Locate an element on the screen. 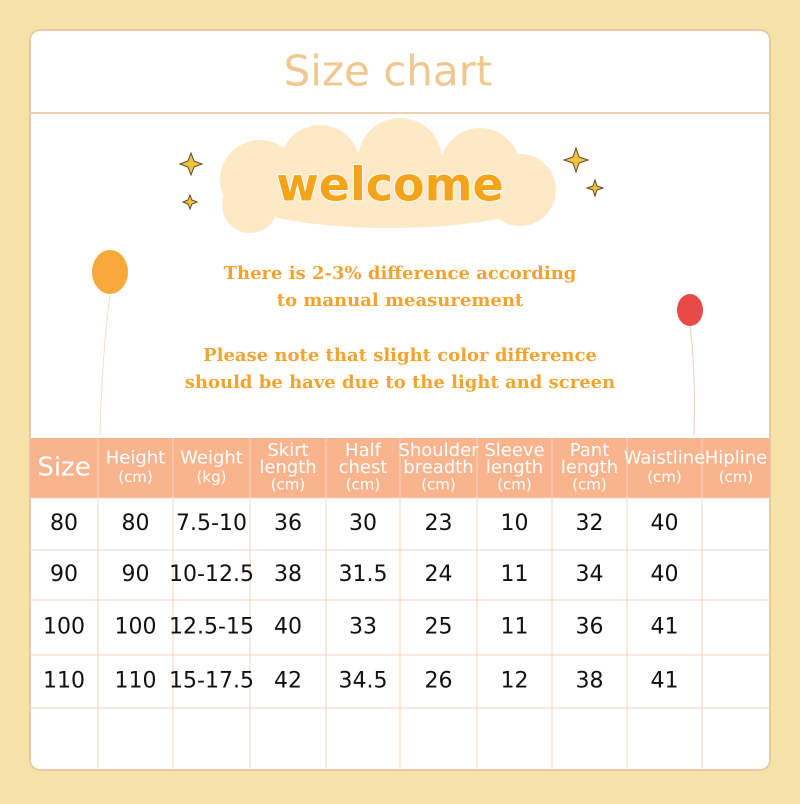 The width and height of the screenshot is (800, 804). cloud is located at coordinates (388, 175).